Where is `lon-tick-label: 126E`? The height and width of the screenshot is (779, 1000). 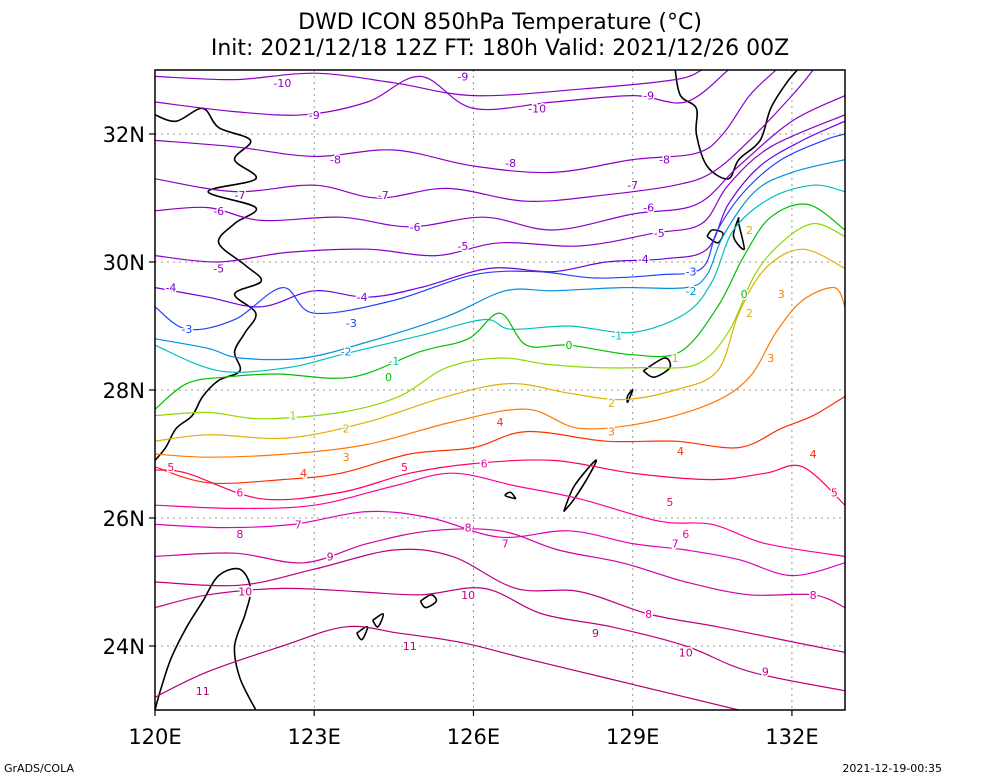 lon-tick-label: 126E is located at coordinates (473, 737).